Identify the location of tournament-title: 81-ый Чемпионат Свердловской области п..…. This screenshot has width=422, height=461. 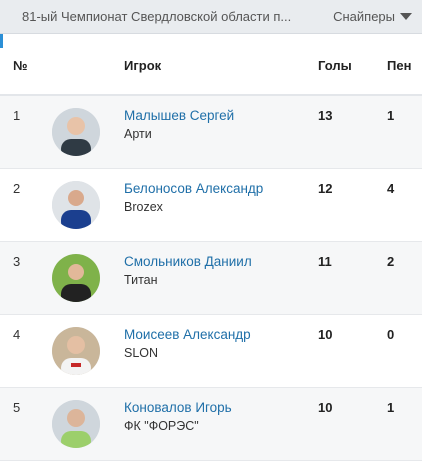
(157, 16).